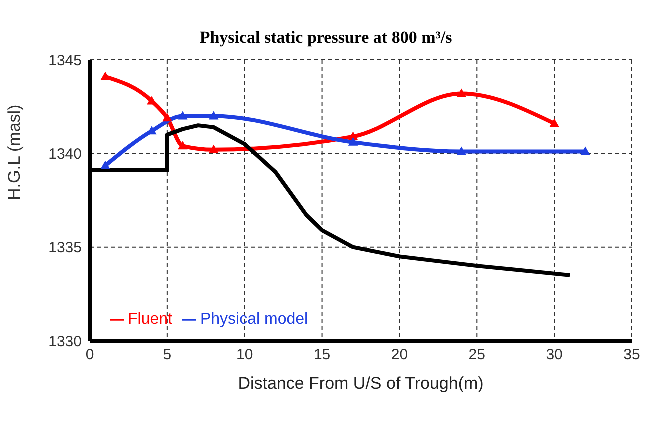 The height and width of the screenshot is (439, 652). I want to click on x-tick-label: 20, so click(399, 355).